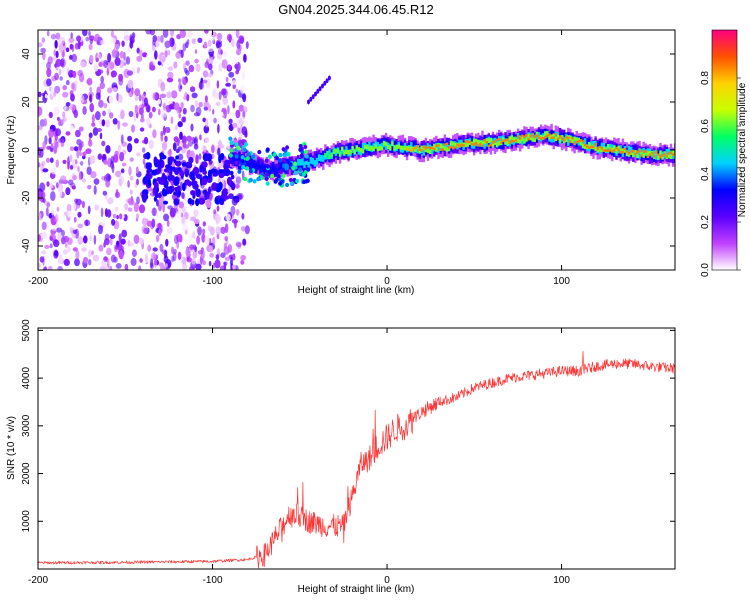 This screenshot has width=750, height=600. What do you see at coordinates (26, 378) in the screenshot?
I see `y-tick-label: 4000` at bounding box center [26, 378].